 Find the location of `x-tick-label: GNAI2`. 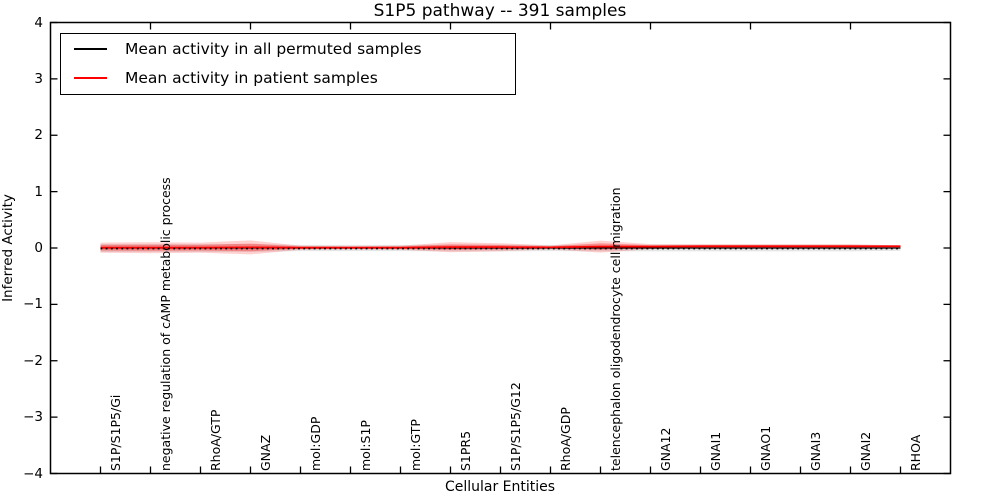

x-tick-label: GNAI2 is located at coordinates (865, 451).